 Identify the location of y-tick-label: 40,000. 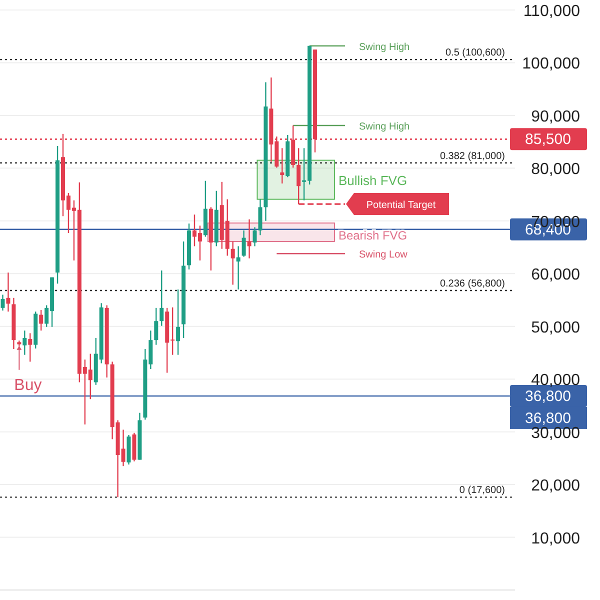
(555, 381).